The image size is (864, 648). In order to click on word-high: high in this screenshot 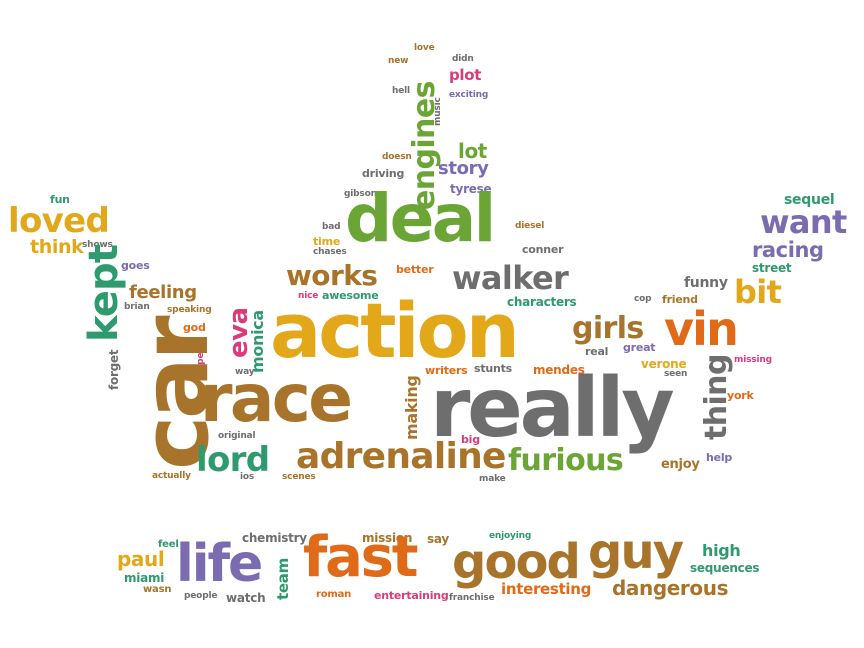, I will do `click(721, 550)`.